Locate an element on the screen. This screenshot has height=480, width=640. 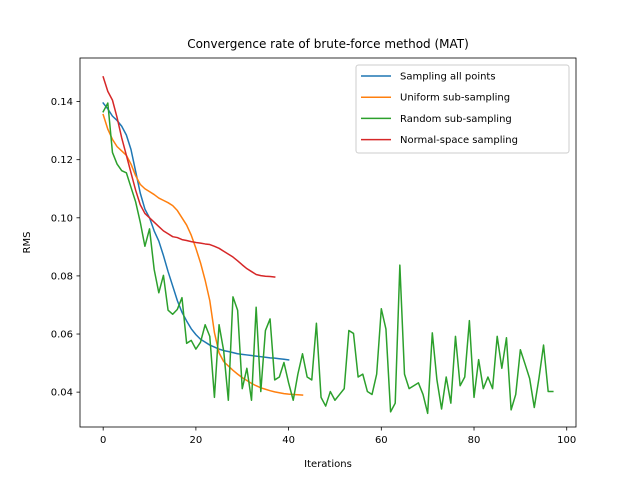
y-tick-label: 0.04 is located at coordinates (62, 393).